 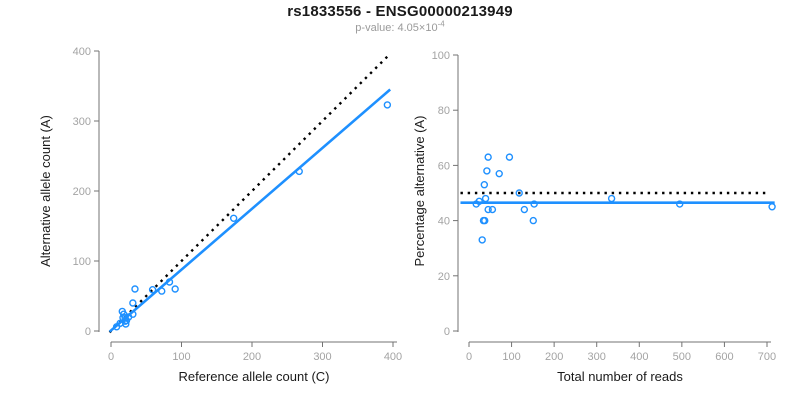 I want to click on y-tick-label: 400, so click(x=82, y=52).